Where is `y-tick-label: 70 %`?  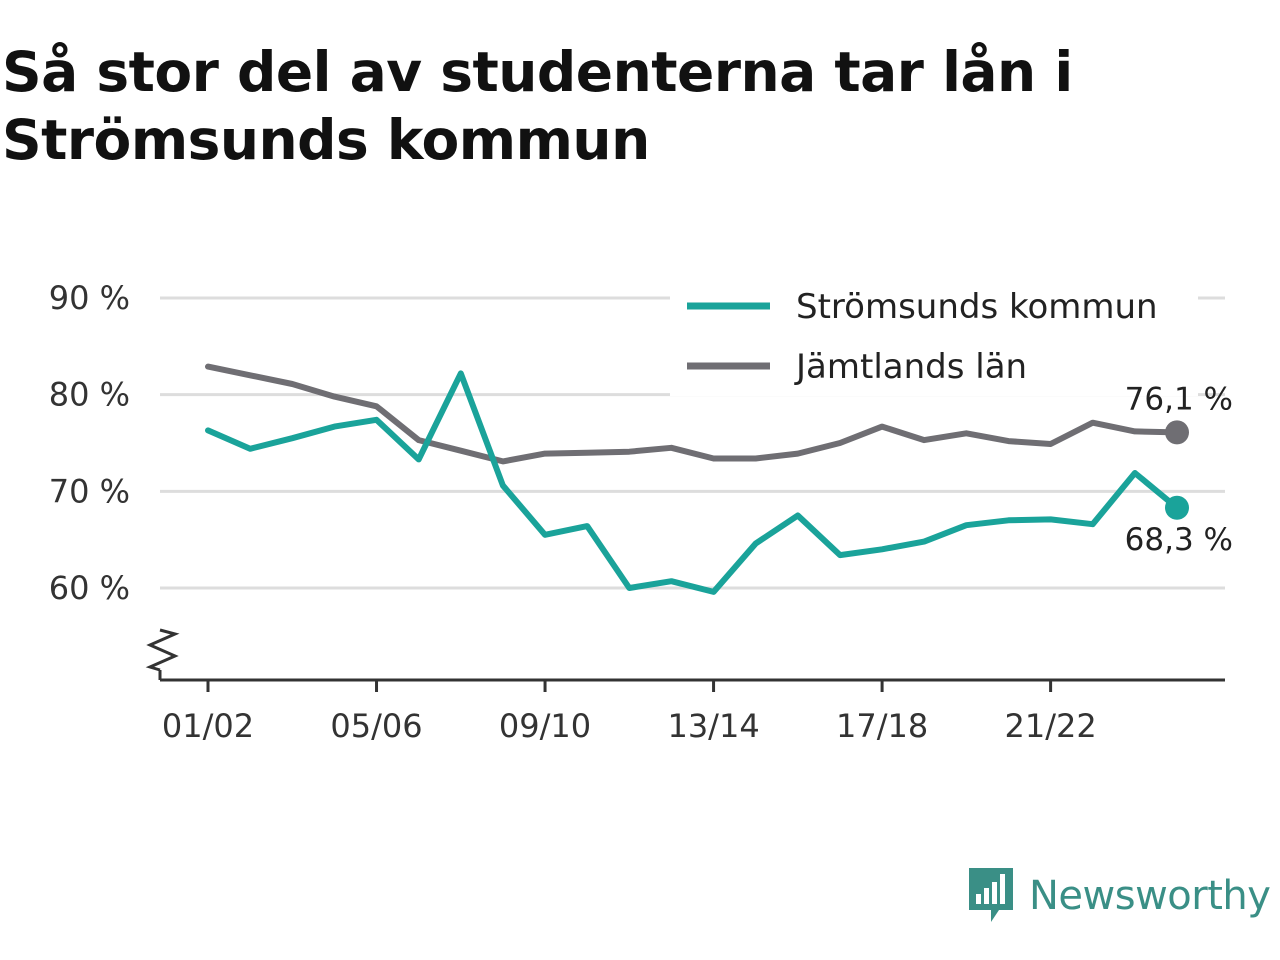 y-tick-label: 70 % is located at coordinates (89, 491).